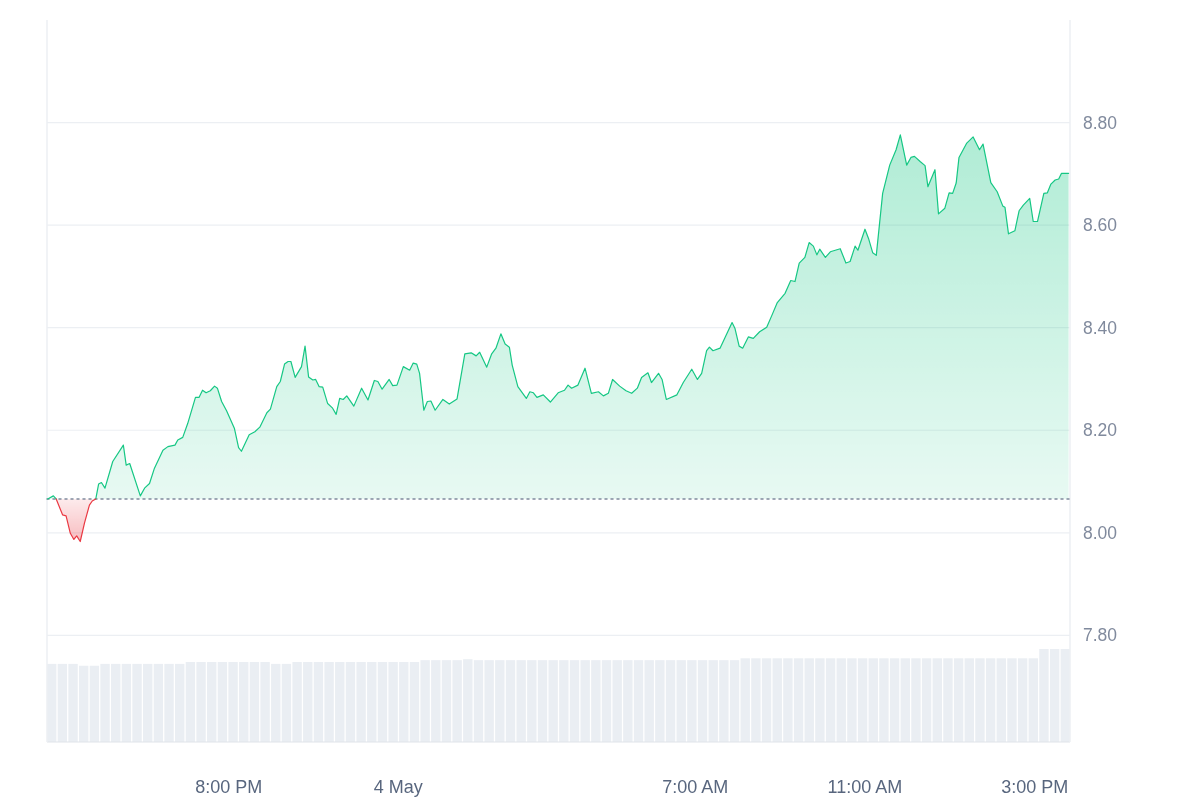 The image size is (1200, 800). What do you see at coordinates (1035, 787) in the screenshot?
I see `x-tick-label: 3:00 PM` at bounding box center [1035, 787].